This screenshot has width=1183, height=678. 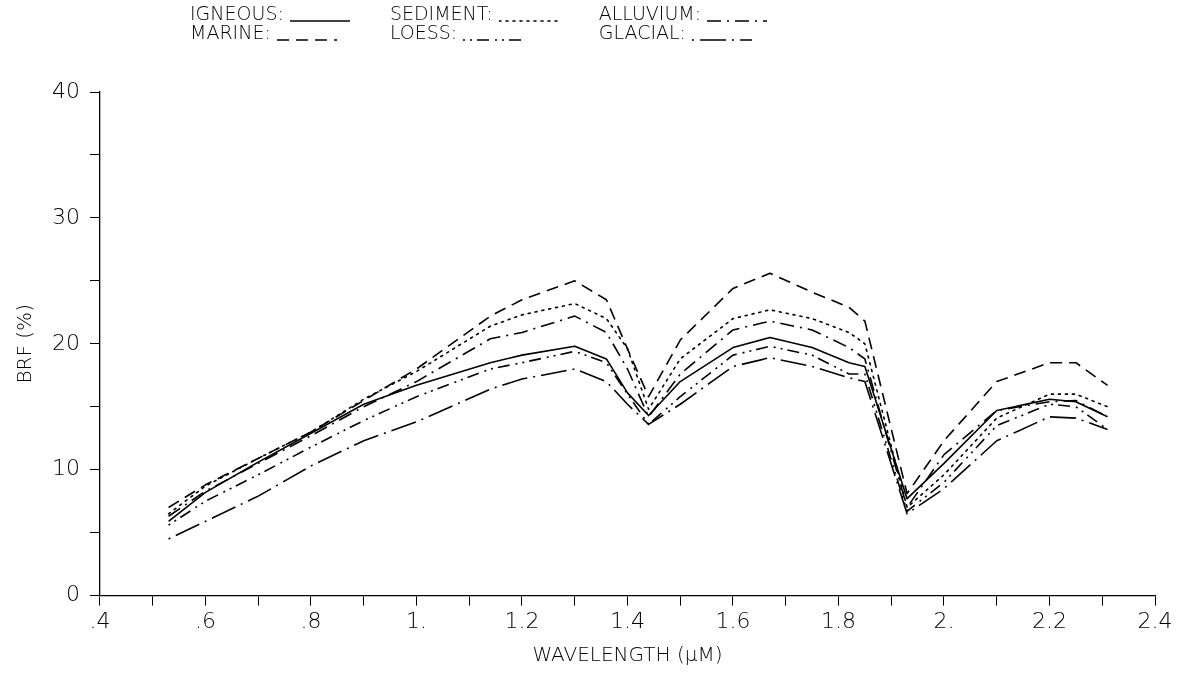 I want to click on x-tick-label: 2.2, so click(x=1049, y=620).